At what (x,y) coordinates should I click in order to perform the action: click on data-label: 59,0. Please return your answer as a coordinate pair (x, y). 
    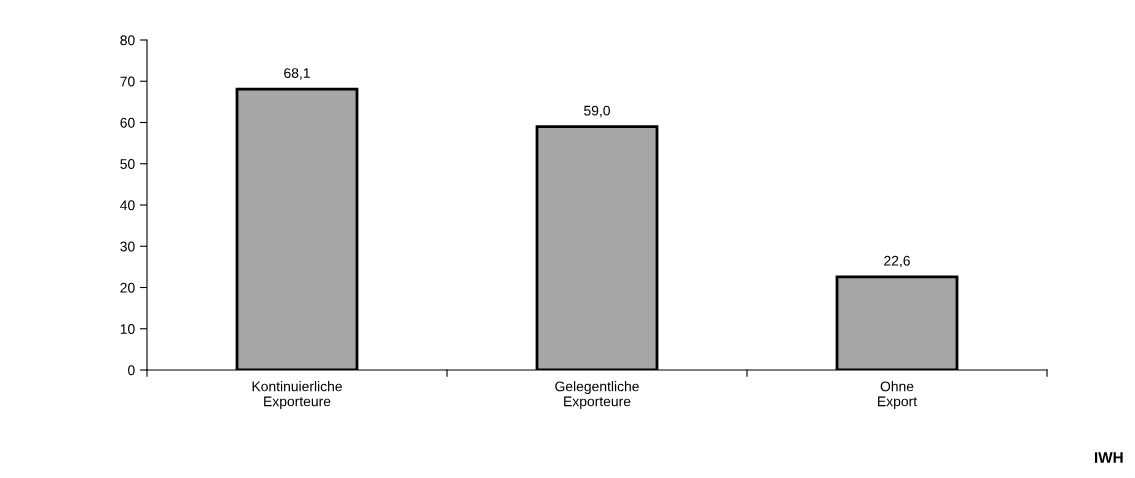
    Looking at the image, I should click on (597, 111).